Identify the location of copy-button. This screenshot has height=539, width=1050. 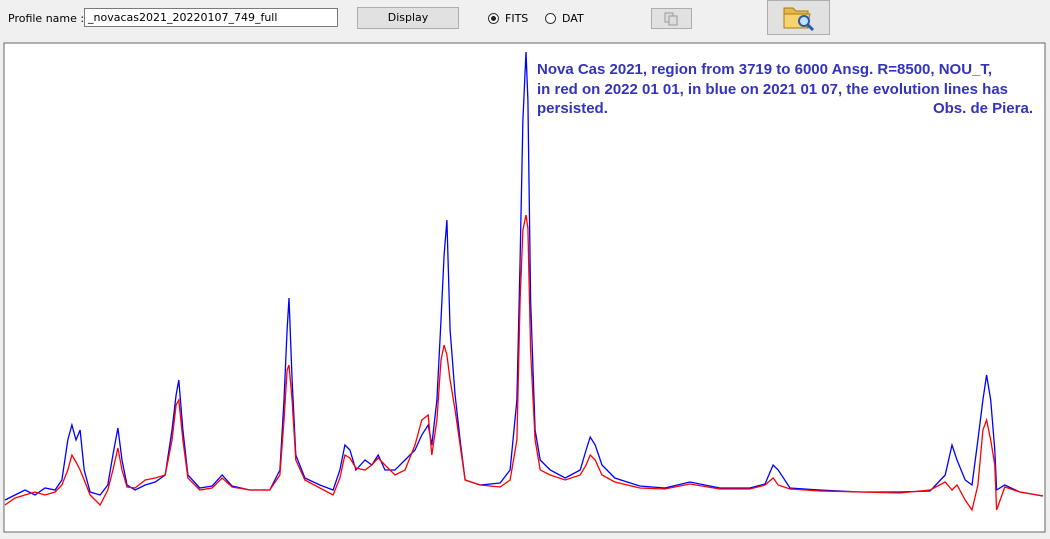
(671, 18).